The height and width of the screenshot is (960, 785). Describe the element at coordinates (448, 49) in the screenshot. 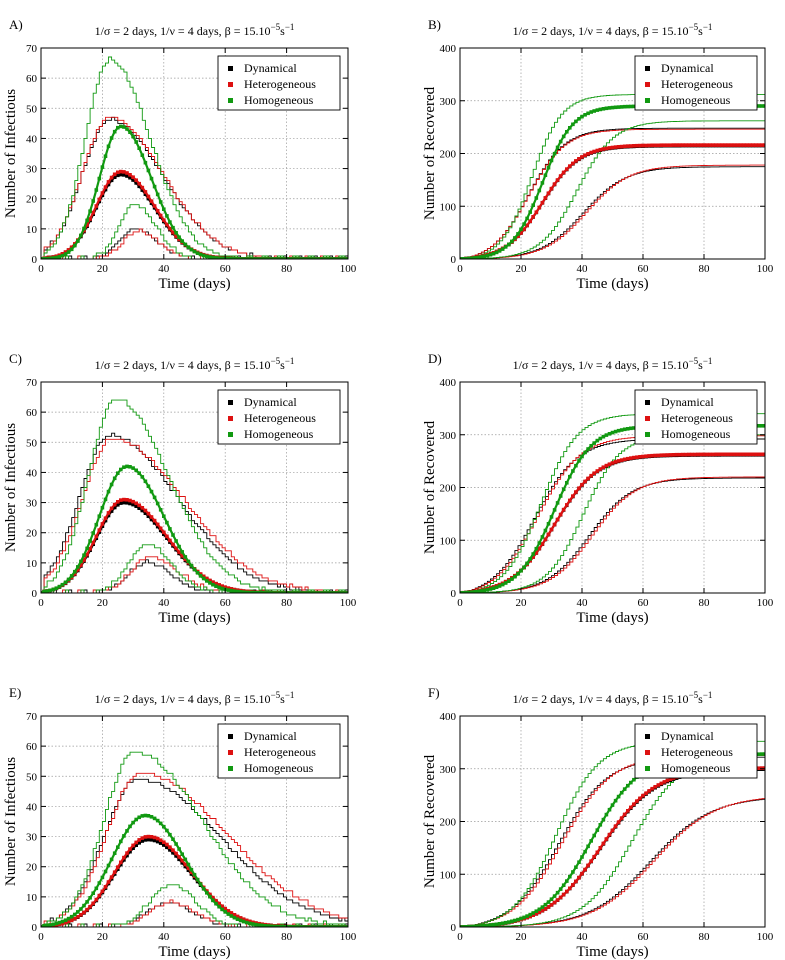

I see `y-tick-label: 400` at that location.